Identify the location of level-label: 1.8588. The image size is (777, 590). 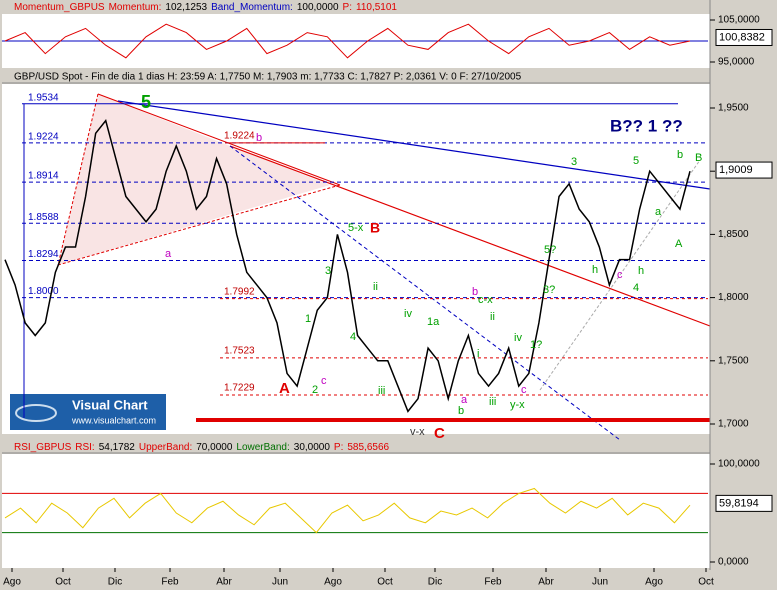
(43, 217).